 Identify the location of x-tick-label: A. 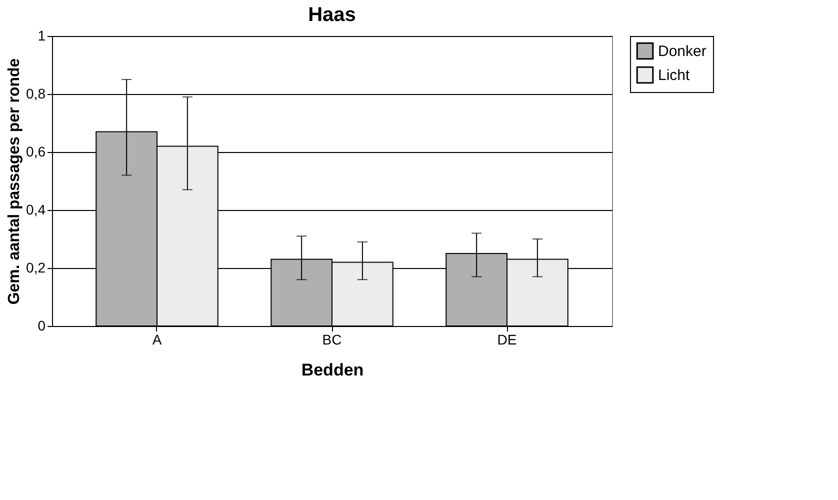
(157, 340).